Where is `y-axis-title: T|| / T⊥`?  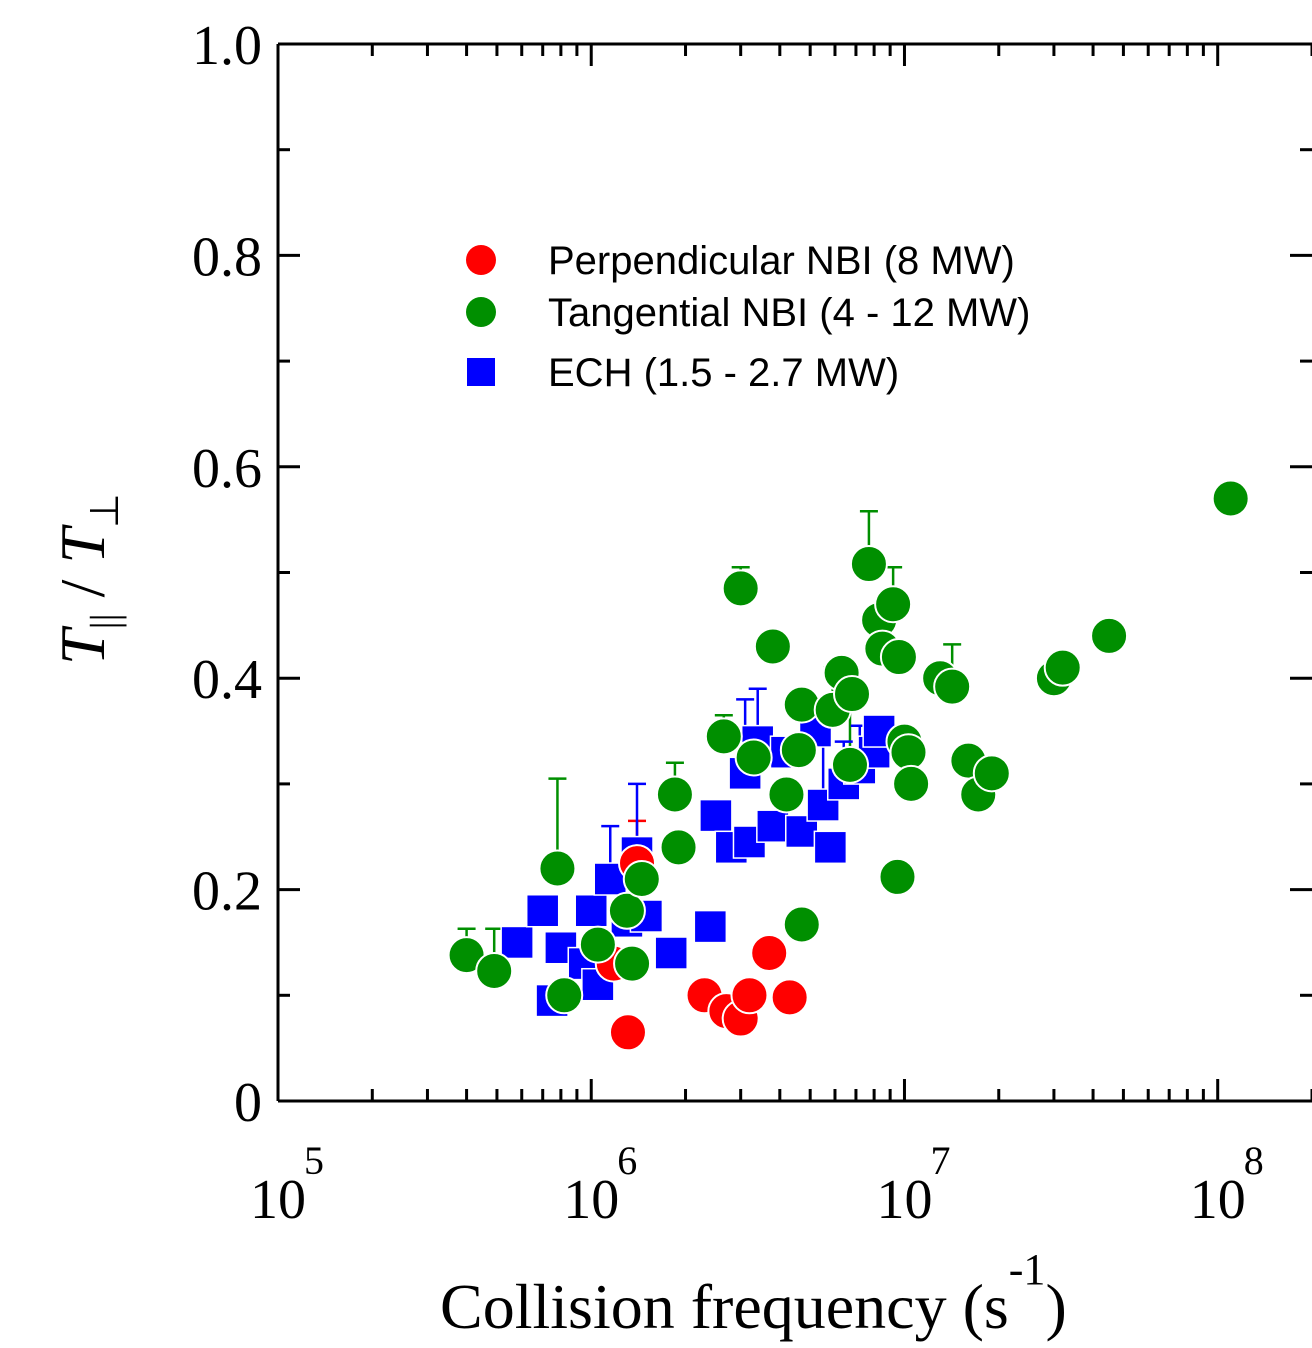
y-axis-title: T|| / T⊥ is located at coordinates (87, 579).